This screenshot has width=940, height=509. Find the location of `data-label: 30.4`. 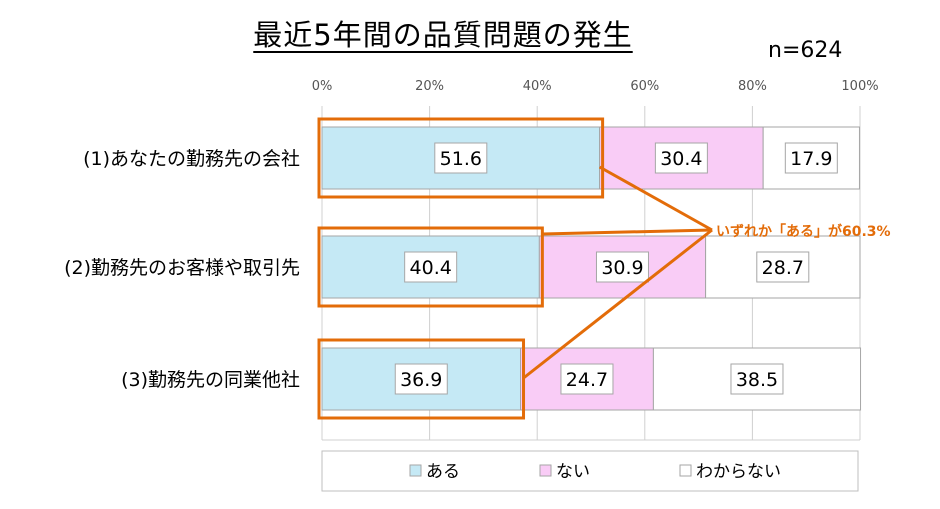

data-label: 30.4 is located at coordinates (681, 159).